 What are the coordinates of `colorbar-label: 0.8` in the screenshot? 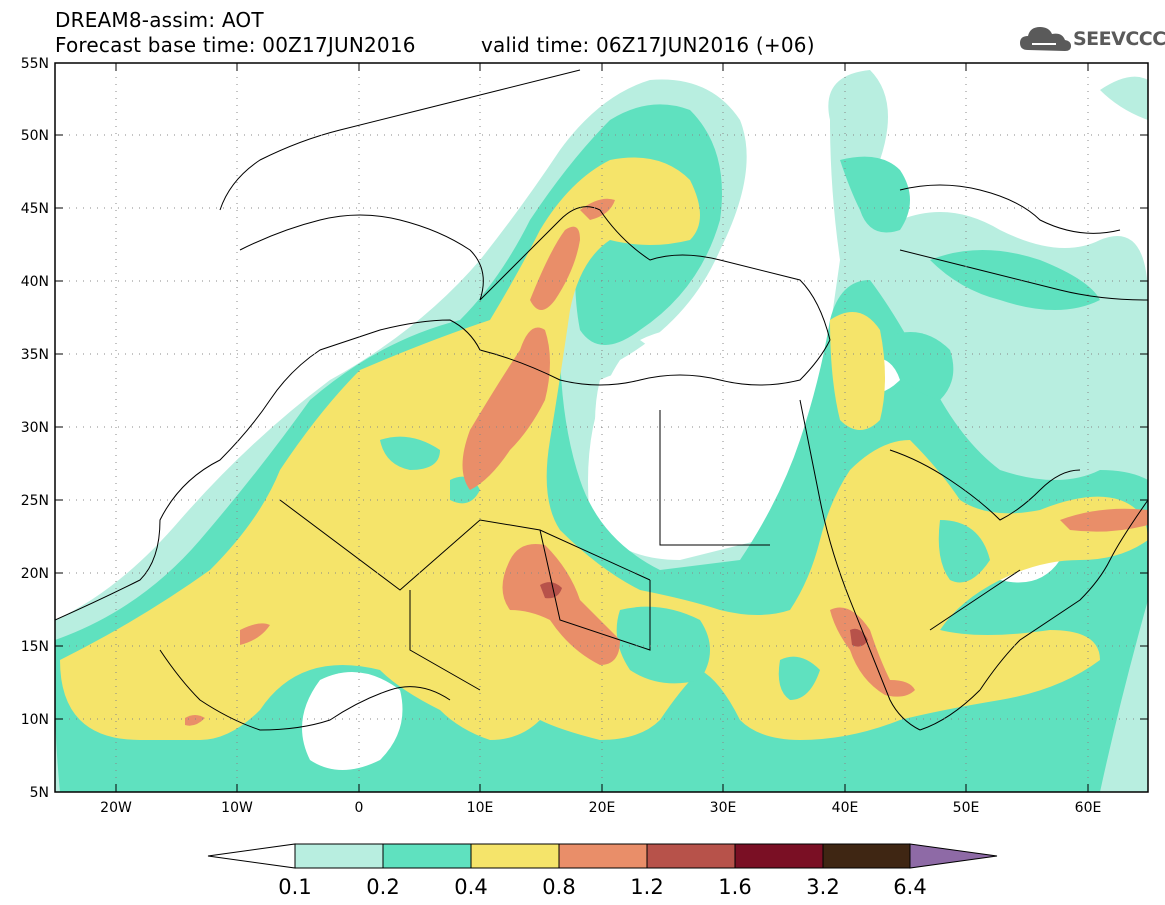 It's located at (558, 887).